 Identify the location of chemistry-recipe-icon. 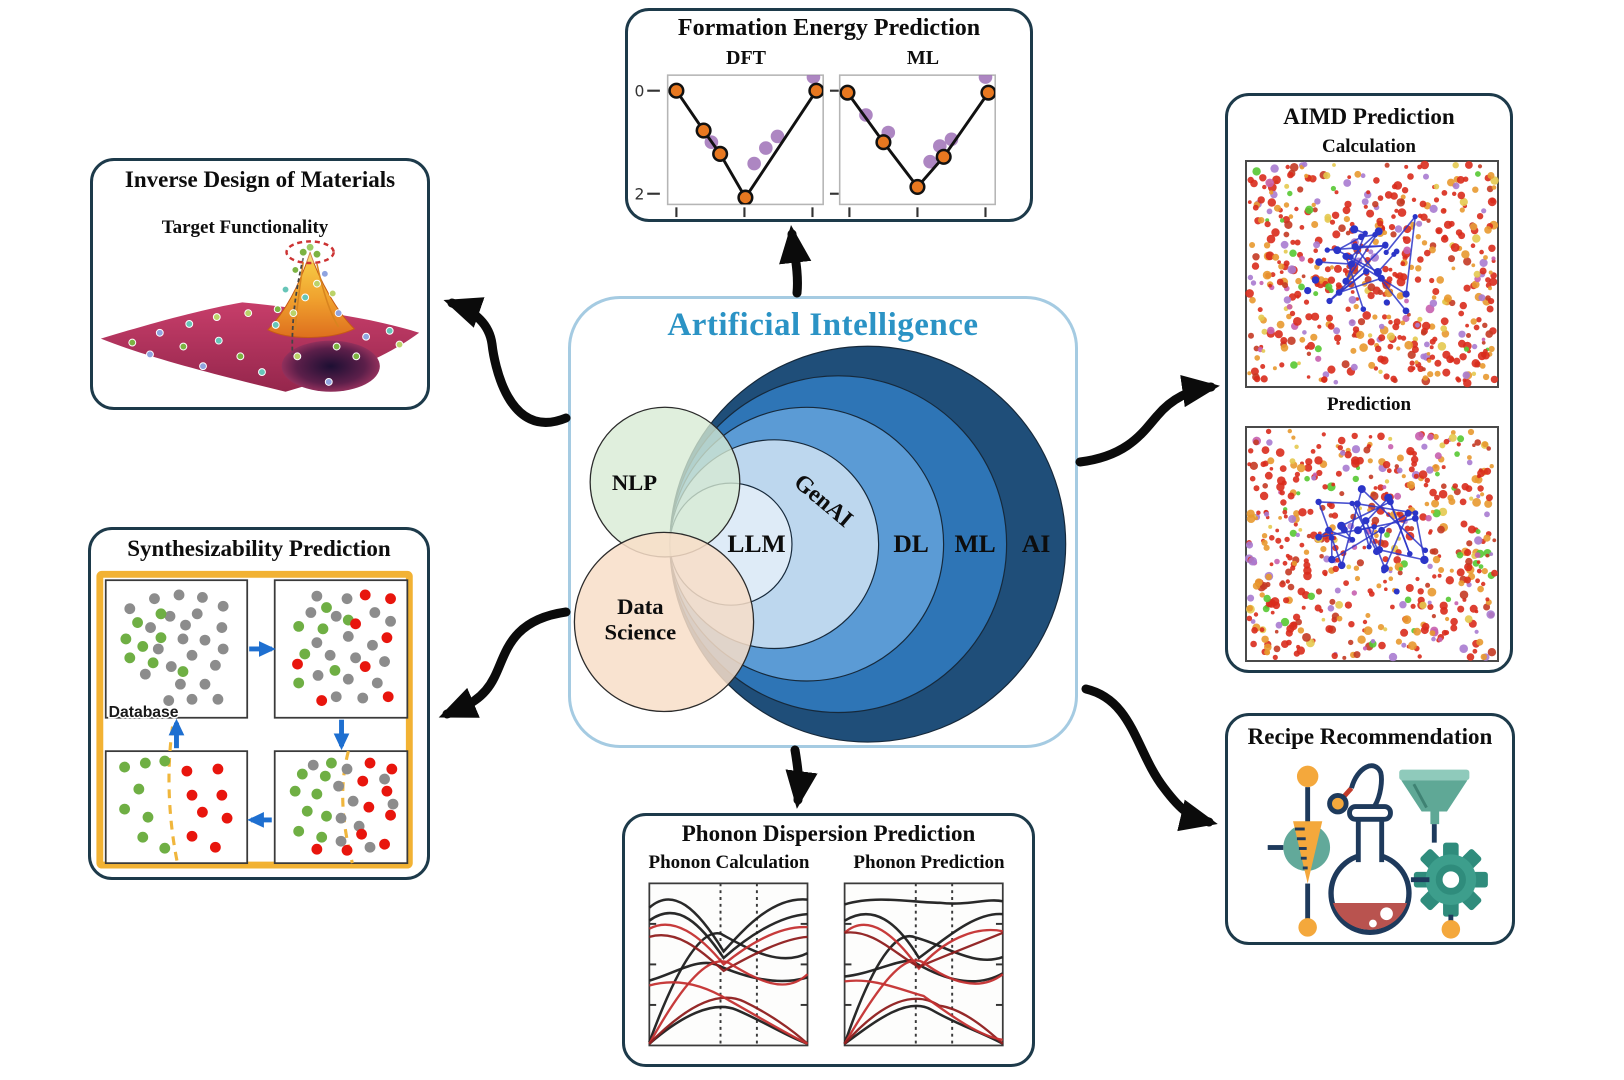
(1377, 851).